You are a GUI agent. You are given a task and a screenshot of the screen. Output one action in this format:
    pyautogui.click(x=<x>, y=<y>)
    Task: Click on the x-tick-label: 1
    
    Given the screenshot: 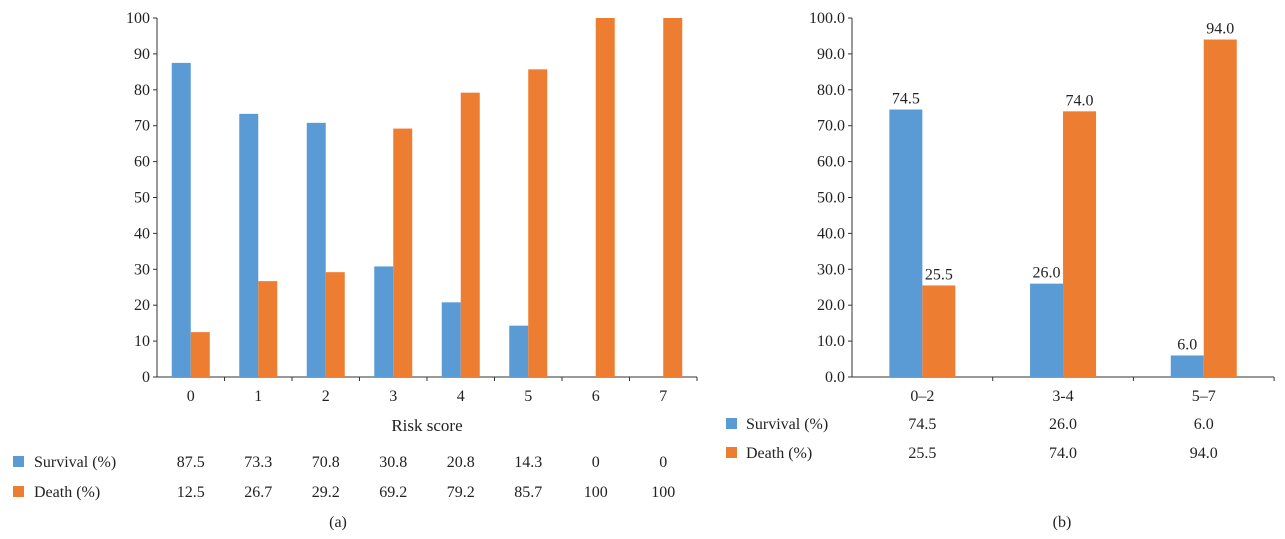 What is the action you would take?
    pyautogui.click(x=258, y=396)
    